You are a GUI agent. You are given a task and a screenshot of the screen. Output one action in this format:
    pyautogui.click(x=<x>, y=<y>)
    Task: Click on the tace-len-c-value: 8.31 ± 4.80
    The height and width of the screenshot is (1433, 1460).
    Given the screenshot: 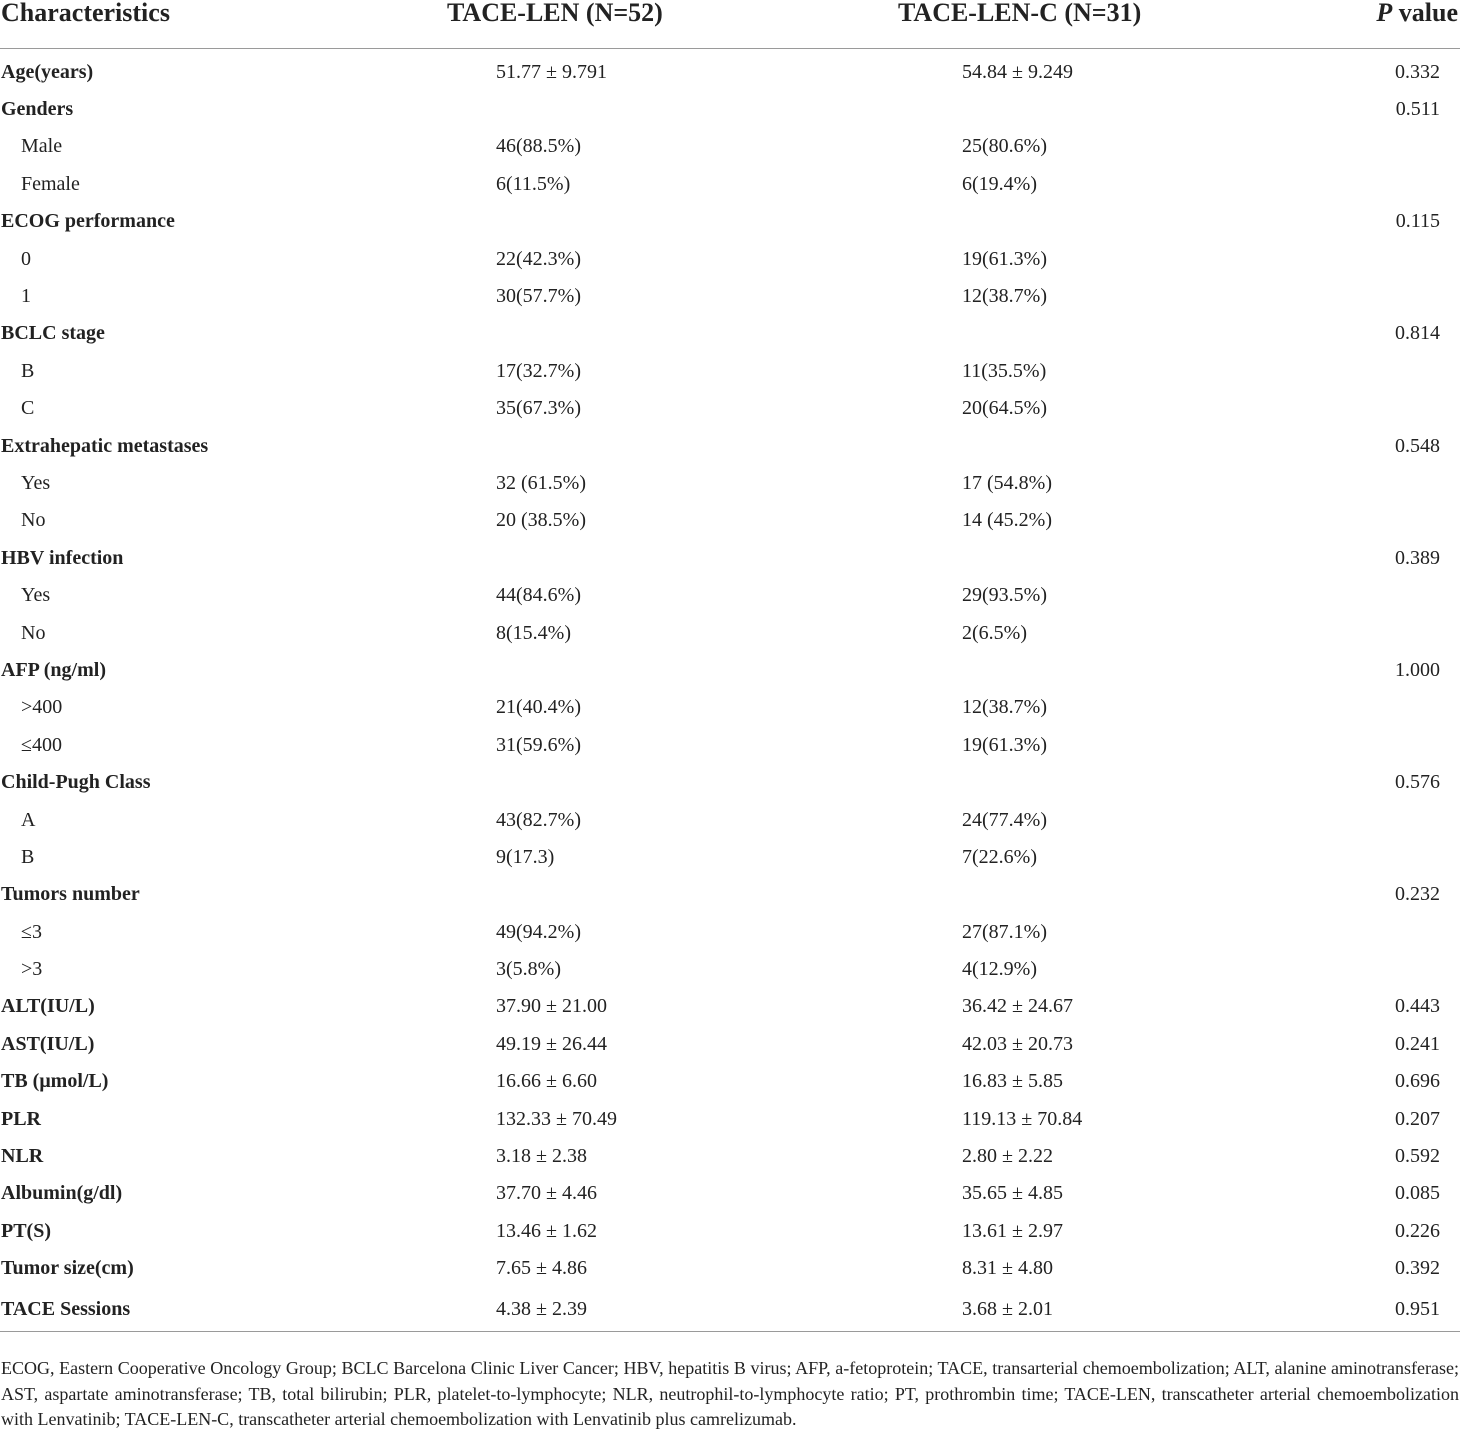 What is the action you would take?
    pyautogui.click(x=1007, y=1268)
    